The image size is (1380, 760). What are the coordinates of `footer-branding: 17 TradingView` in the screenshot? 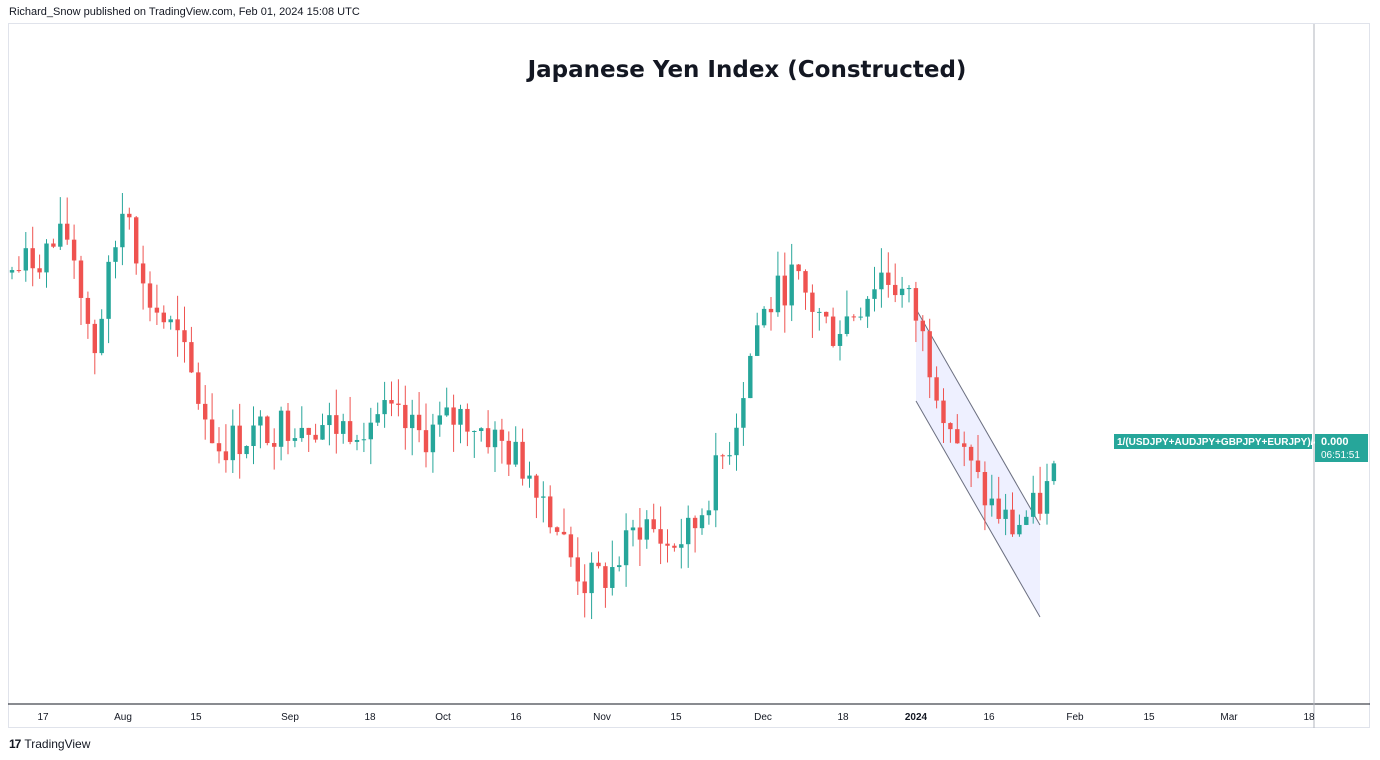 It's located at (49, 744).